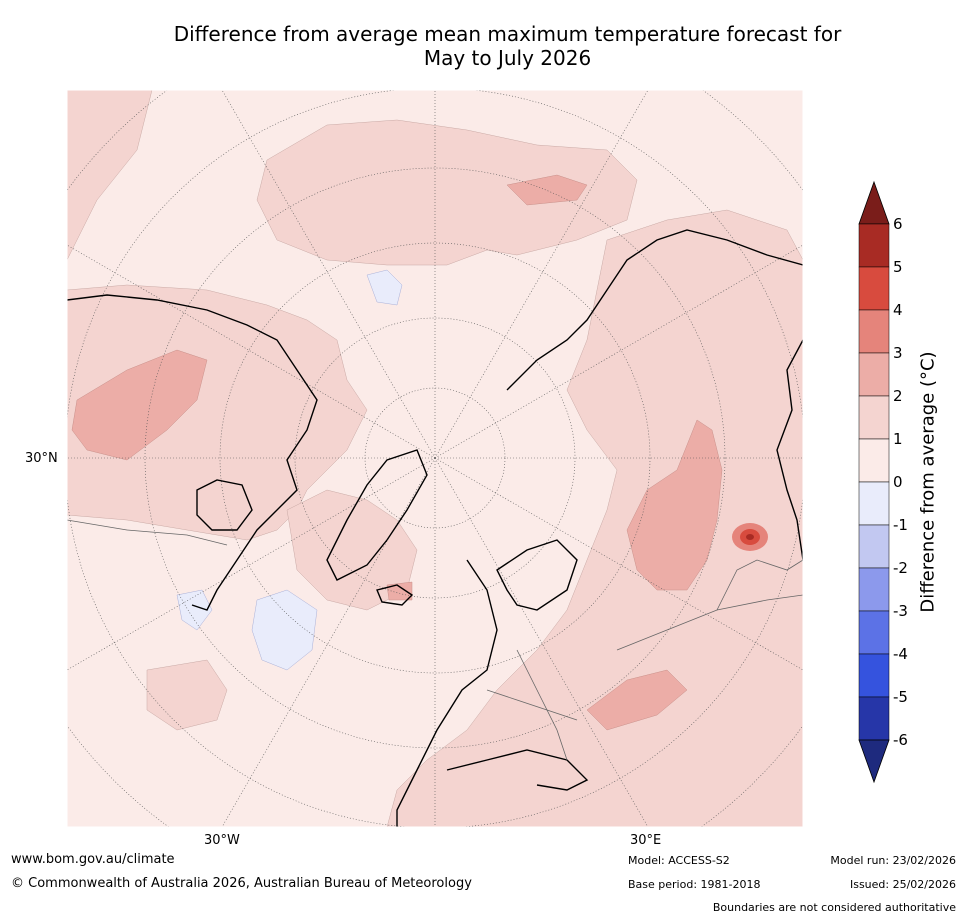 The width and height of the screenshot is (965, 919). Describe the element at coordinates (637, 700) in the screenshot. I see `zone-caspian-warm` at that location.